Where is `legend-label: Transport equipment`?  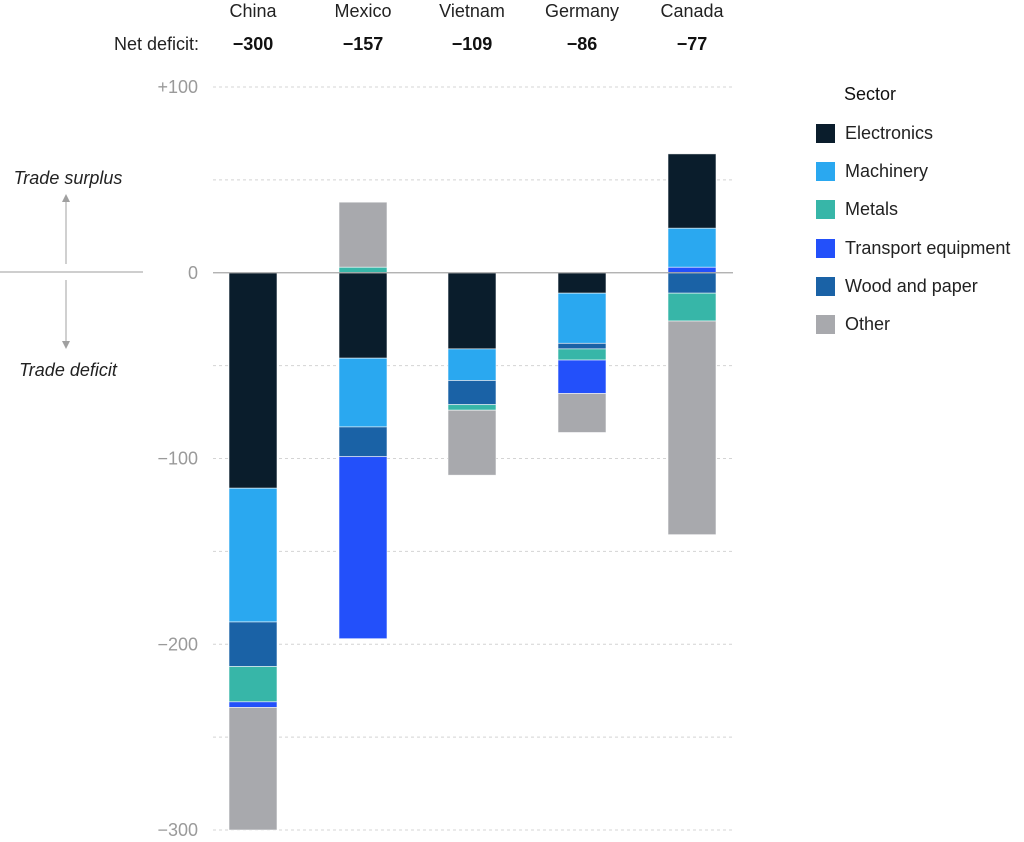 legend-label: Transport equipment is located at coordinates (928, 247).